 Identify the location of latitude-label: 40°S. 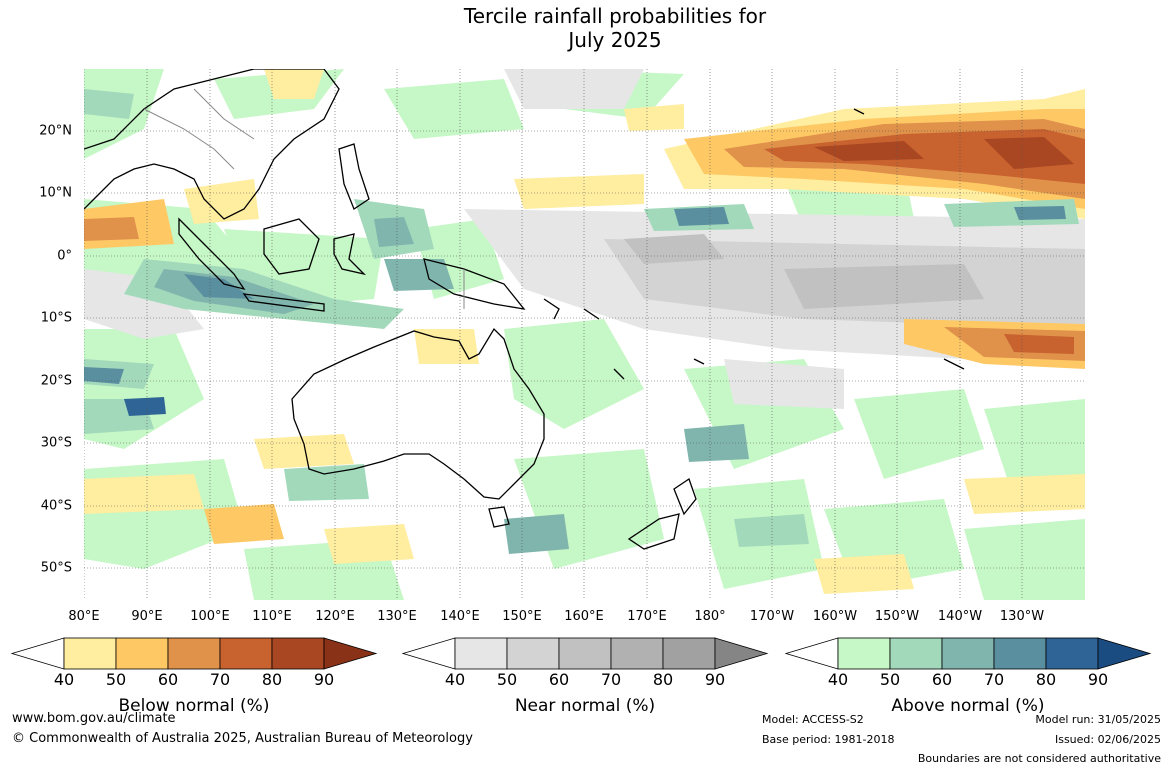
(56, 506).